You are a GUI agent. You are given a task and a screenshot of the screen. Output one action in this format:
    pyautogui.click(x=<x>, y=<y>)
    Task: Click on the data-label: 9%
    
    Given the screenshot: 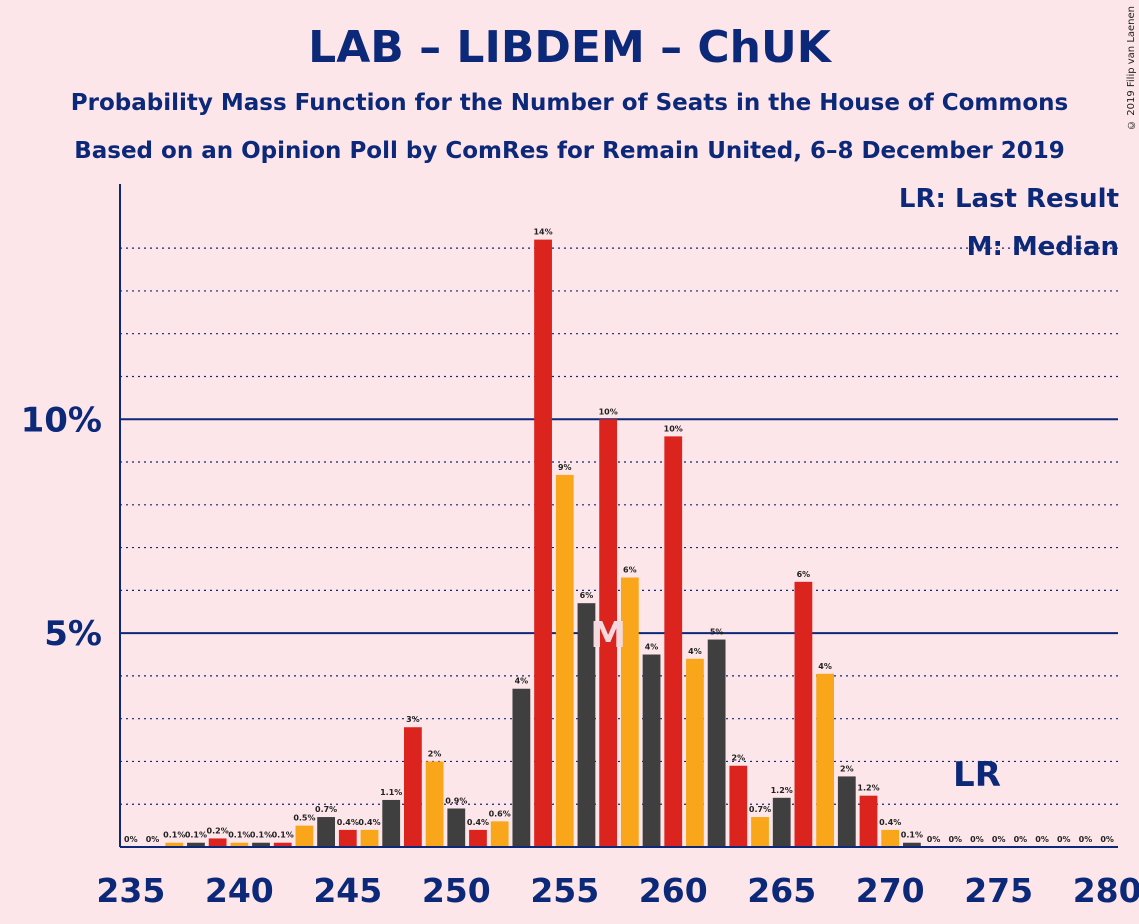 What is the action you would take?
    pyautogui.click(x=565, y=467)
    